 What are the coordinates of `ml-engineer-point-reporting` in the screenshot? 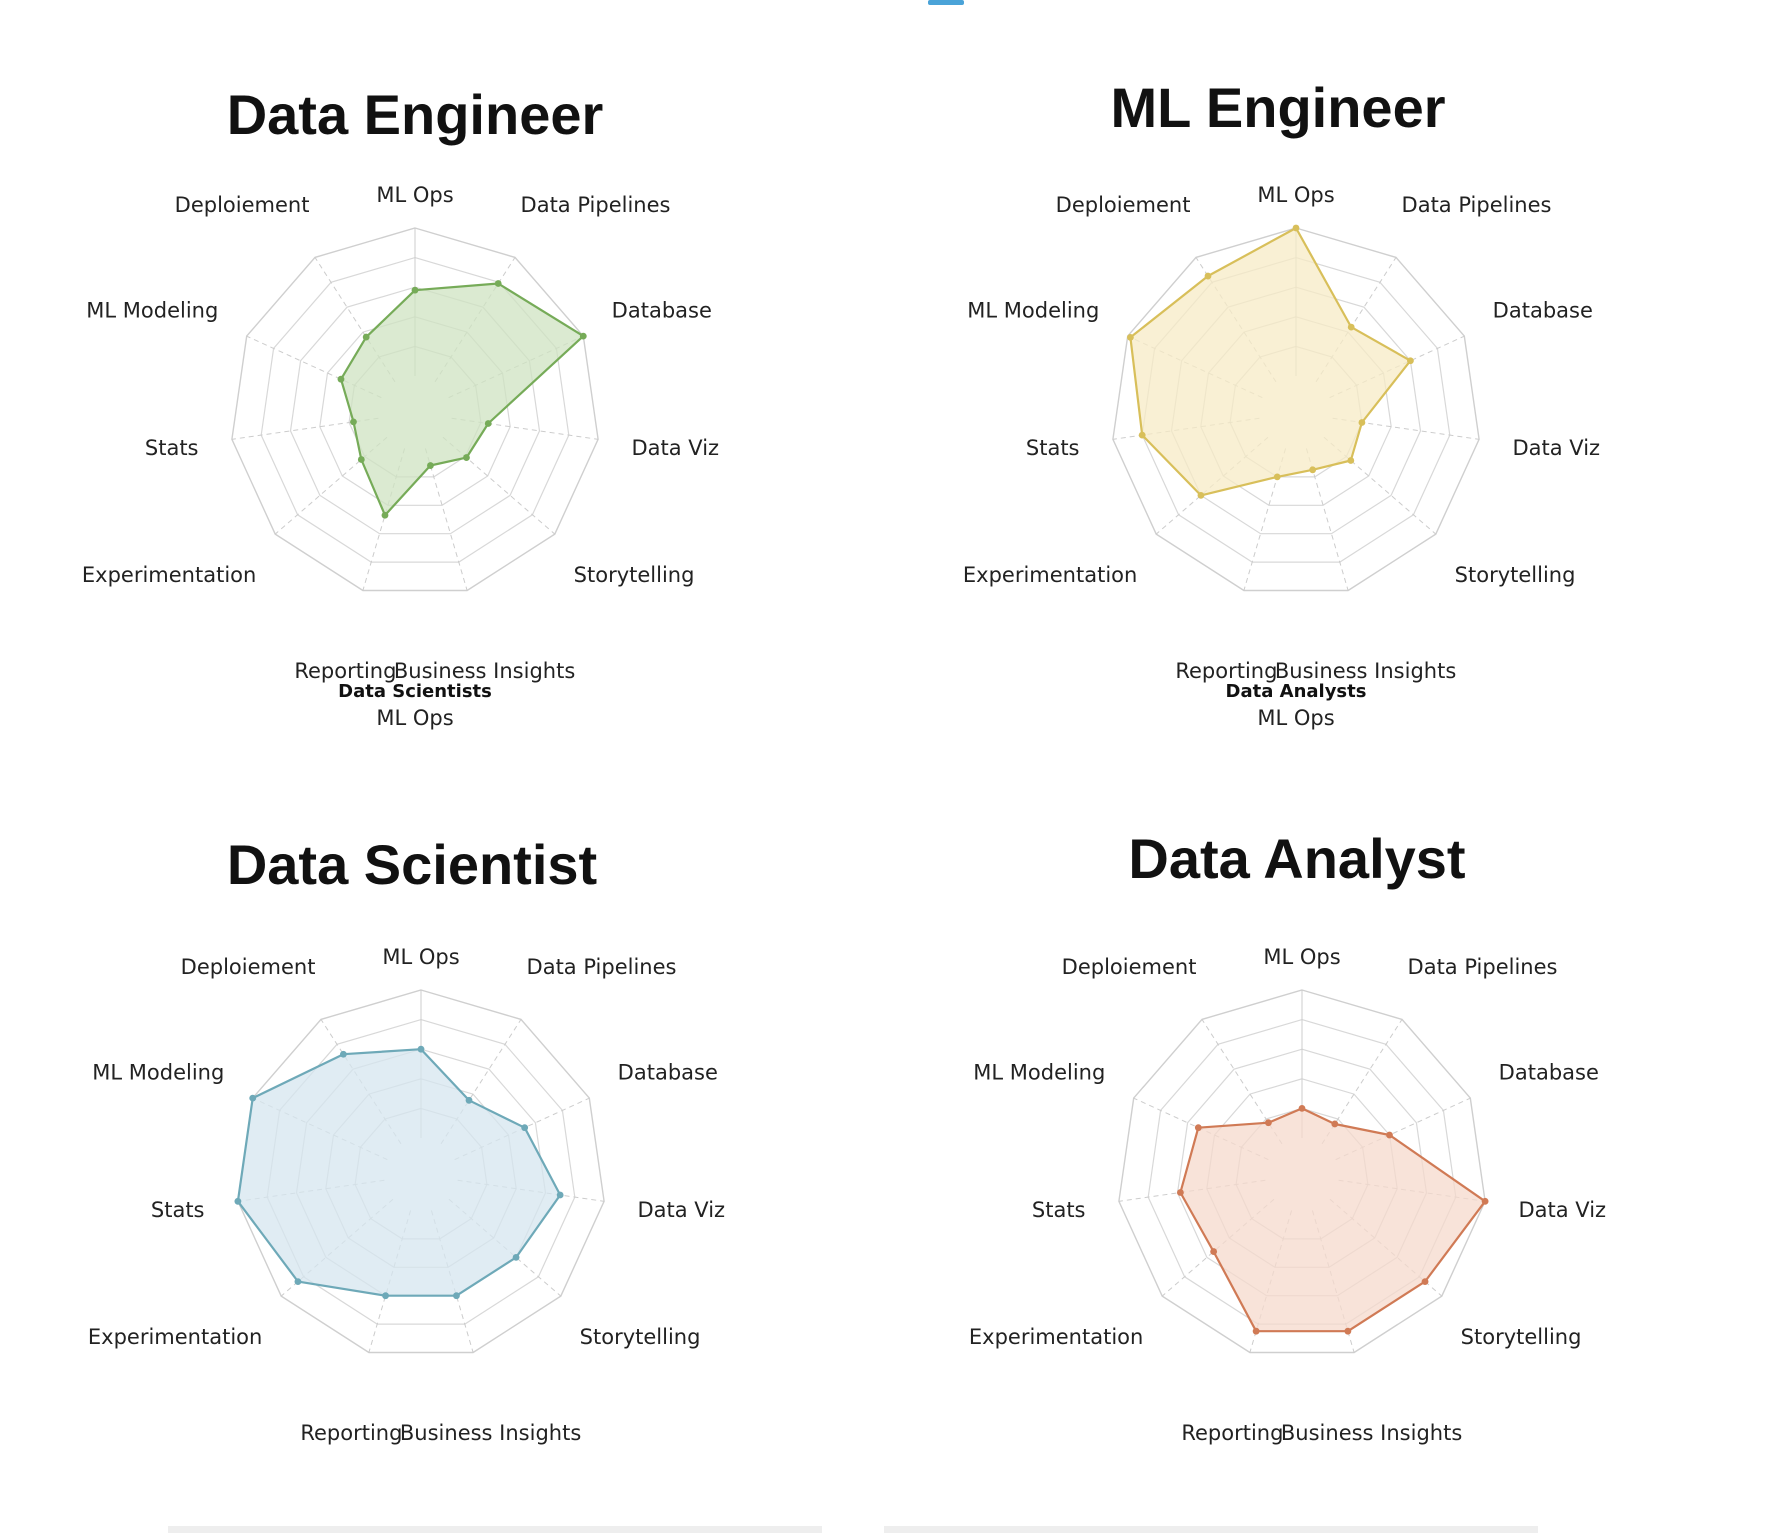 It's located at (1277, 477).